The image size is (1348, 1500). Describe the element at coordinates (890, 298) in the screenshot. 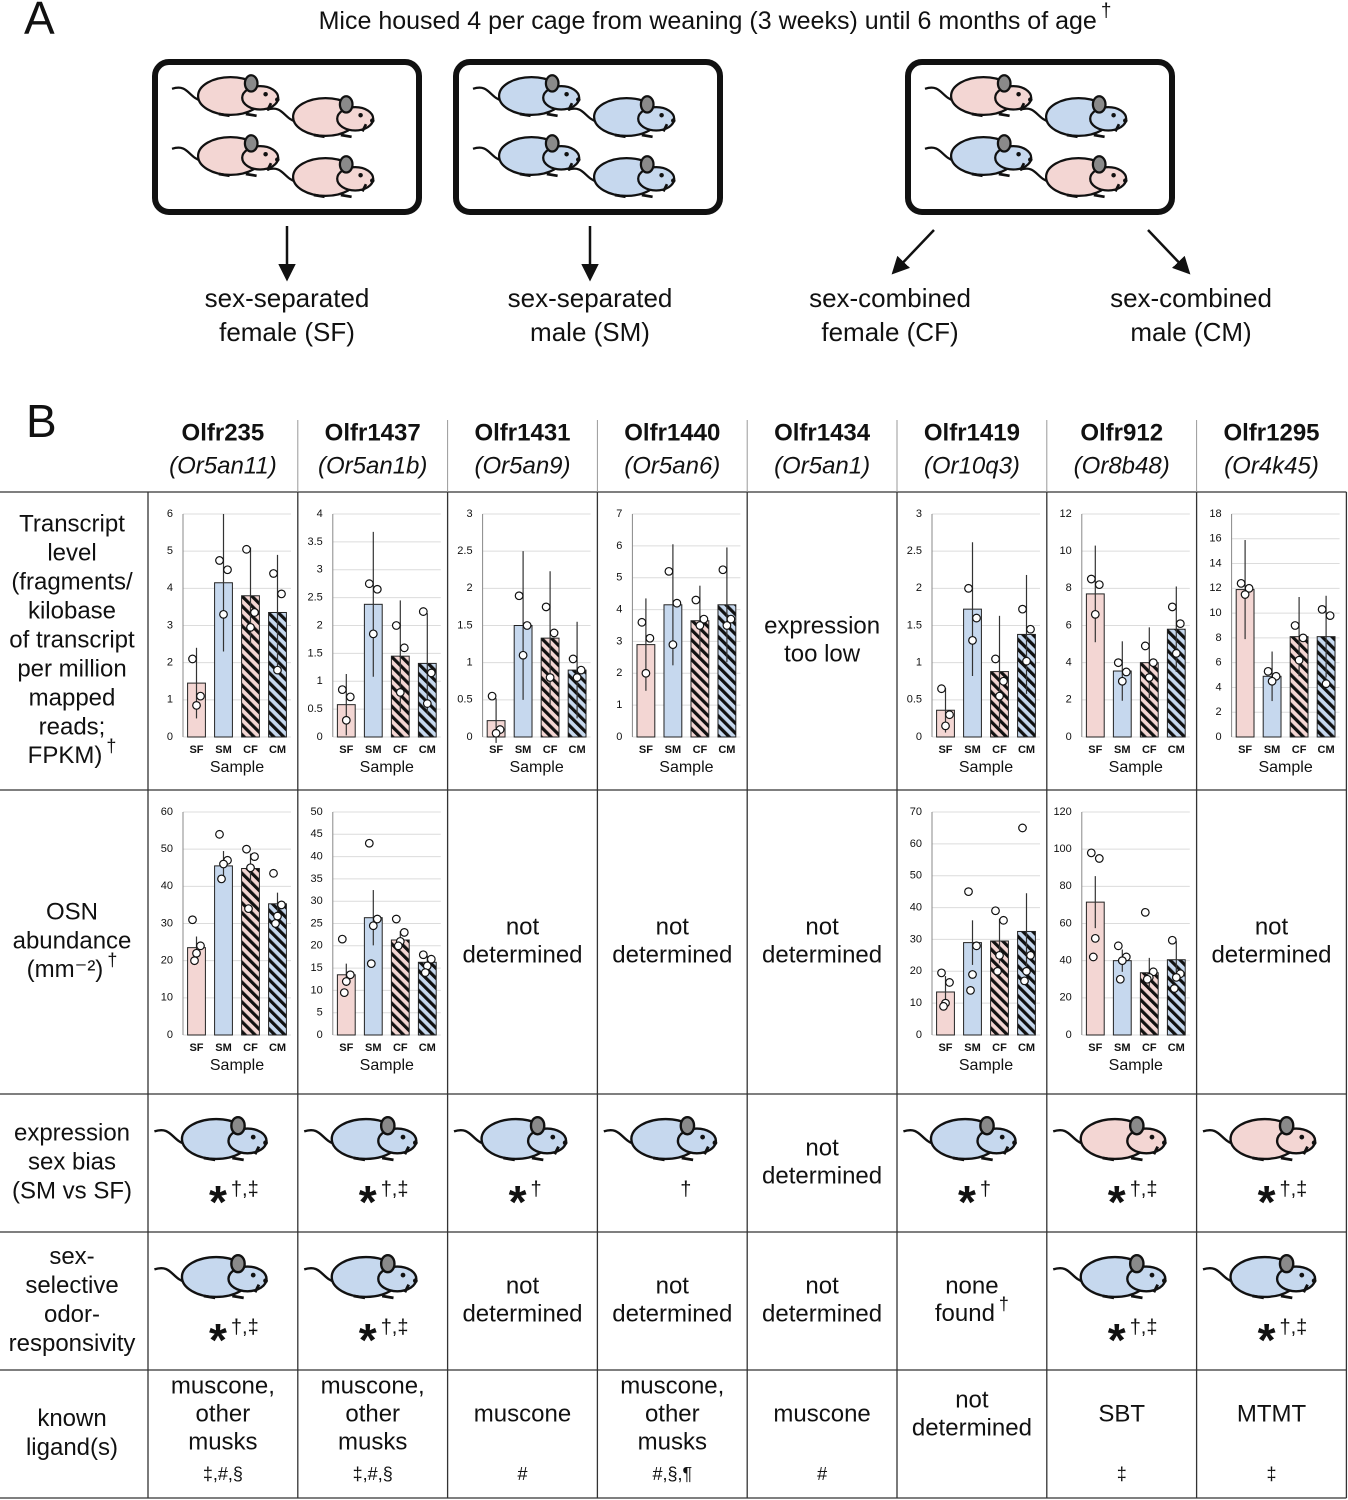

I see `group-label: sex-combined` at that location.